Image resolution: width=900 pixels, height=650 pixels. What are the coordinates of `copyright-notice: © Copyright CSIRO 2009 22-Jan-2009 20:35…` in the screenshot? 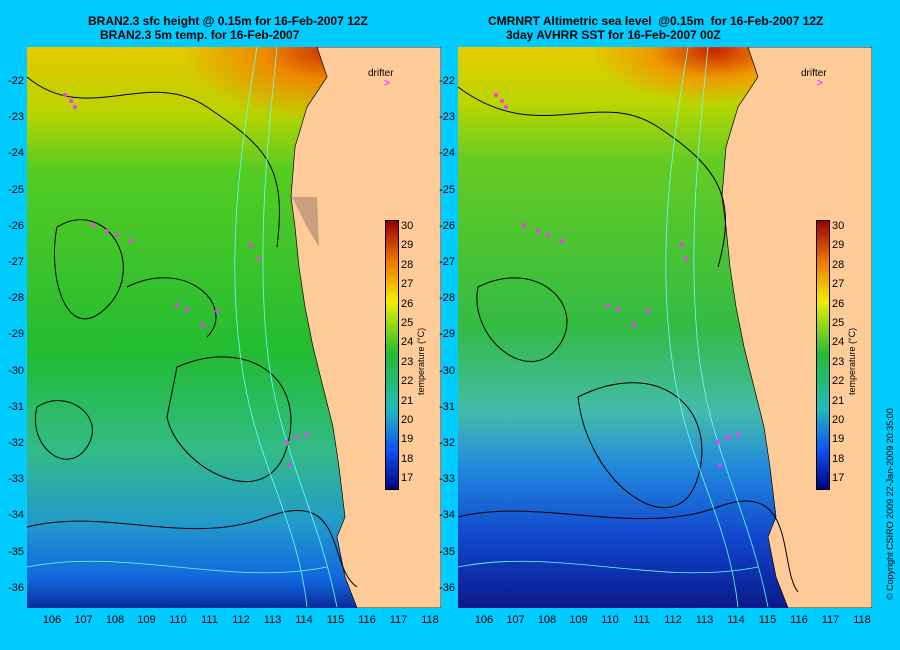 It's located at (890, 504).